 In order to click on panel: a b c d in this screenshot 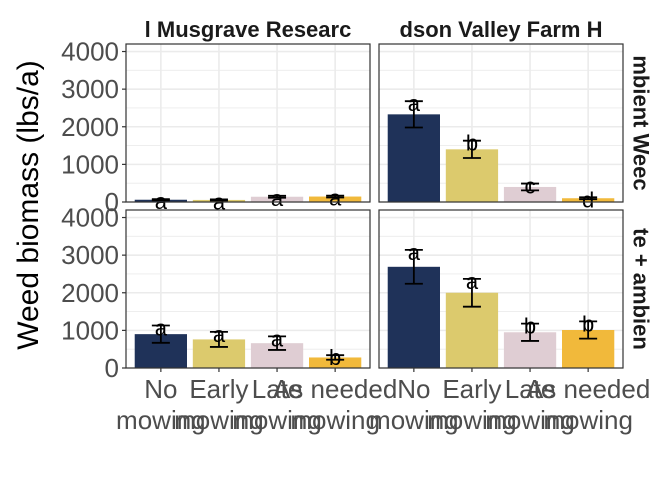, I will do `click(501, 127)`.